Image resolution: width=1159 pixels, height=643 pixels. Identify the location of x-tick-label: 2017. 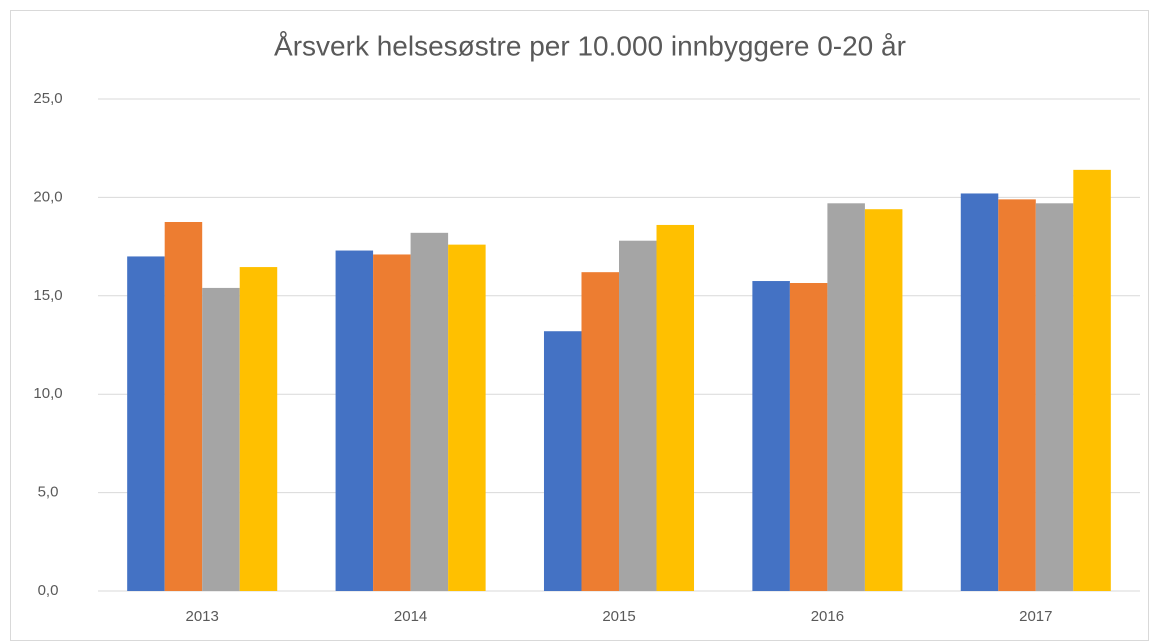
(1035, 616).